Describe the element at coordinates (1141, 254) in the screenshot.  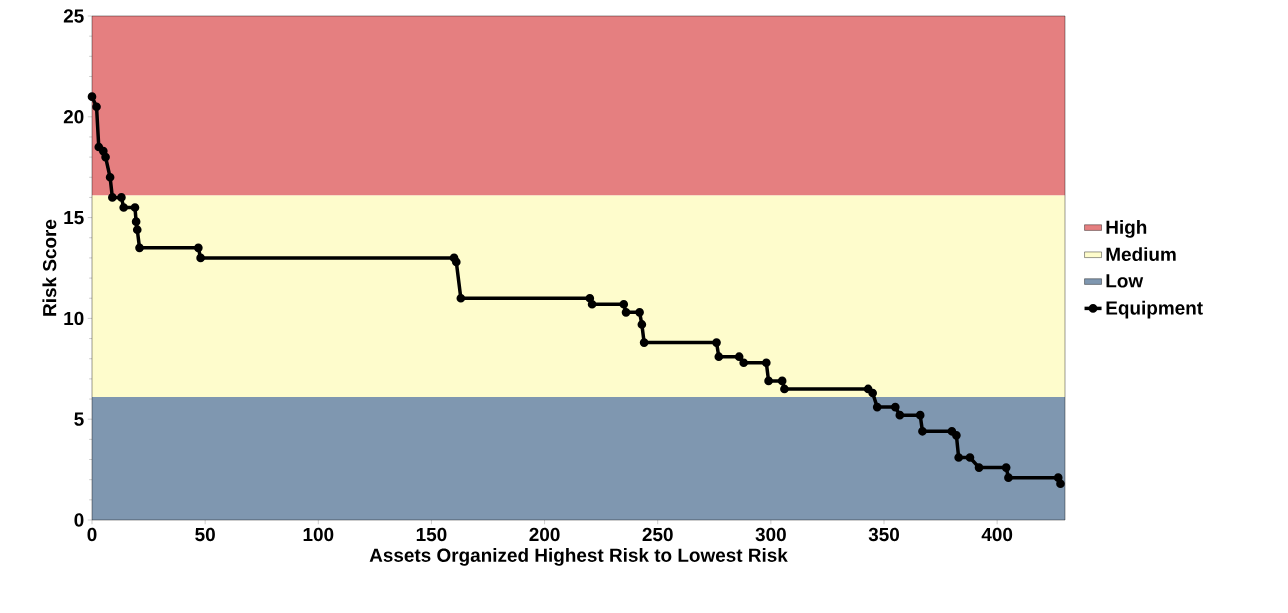
I see `band-label: Medium` at that location.